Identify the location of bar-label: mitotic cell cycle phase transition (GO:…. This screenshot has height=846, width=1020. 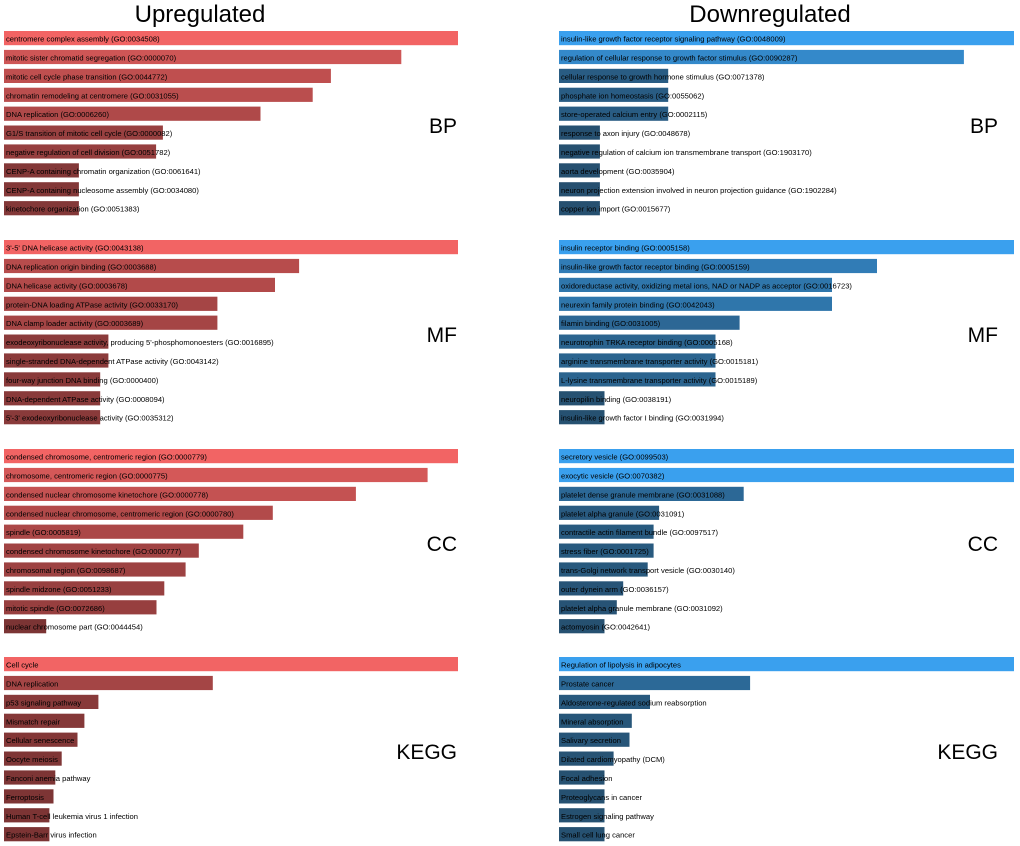
(87, 76).